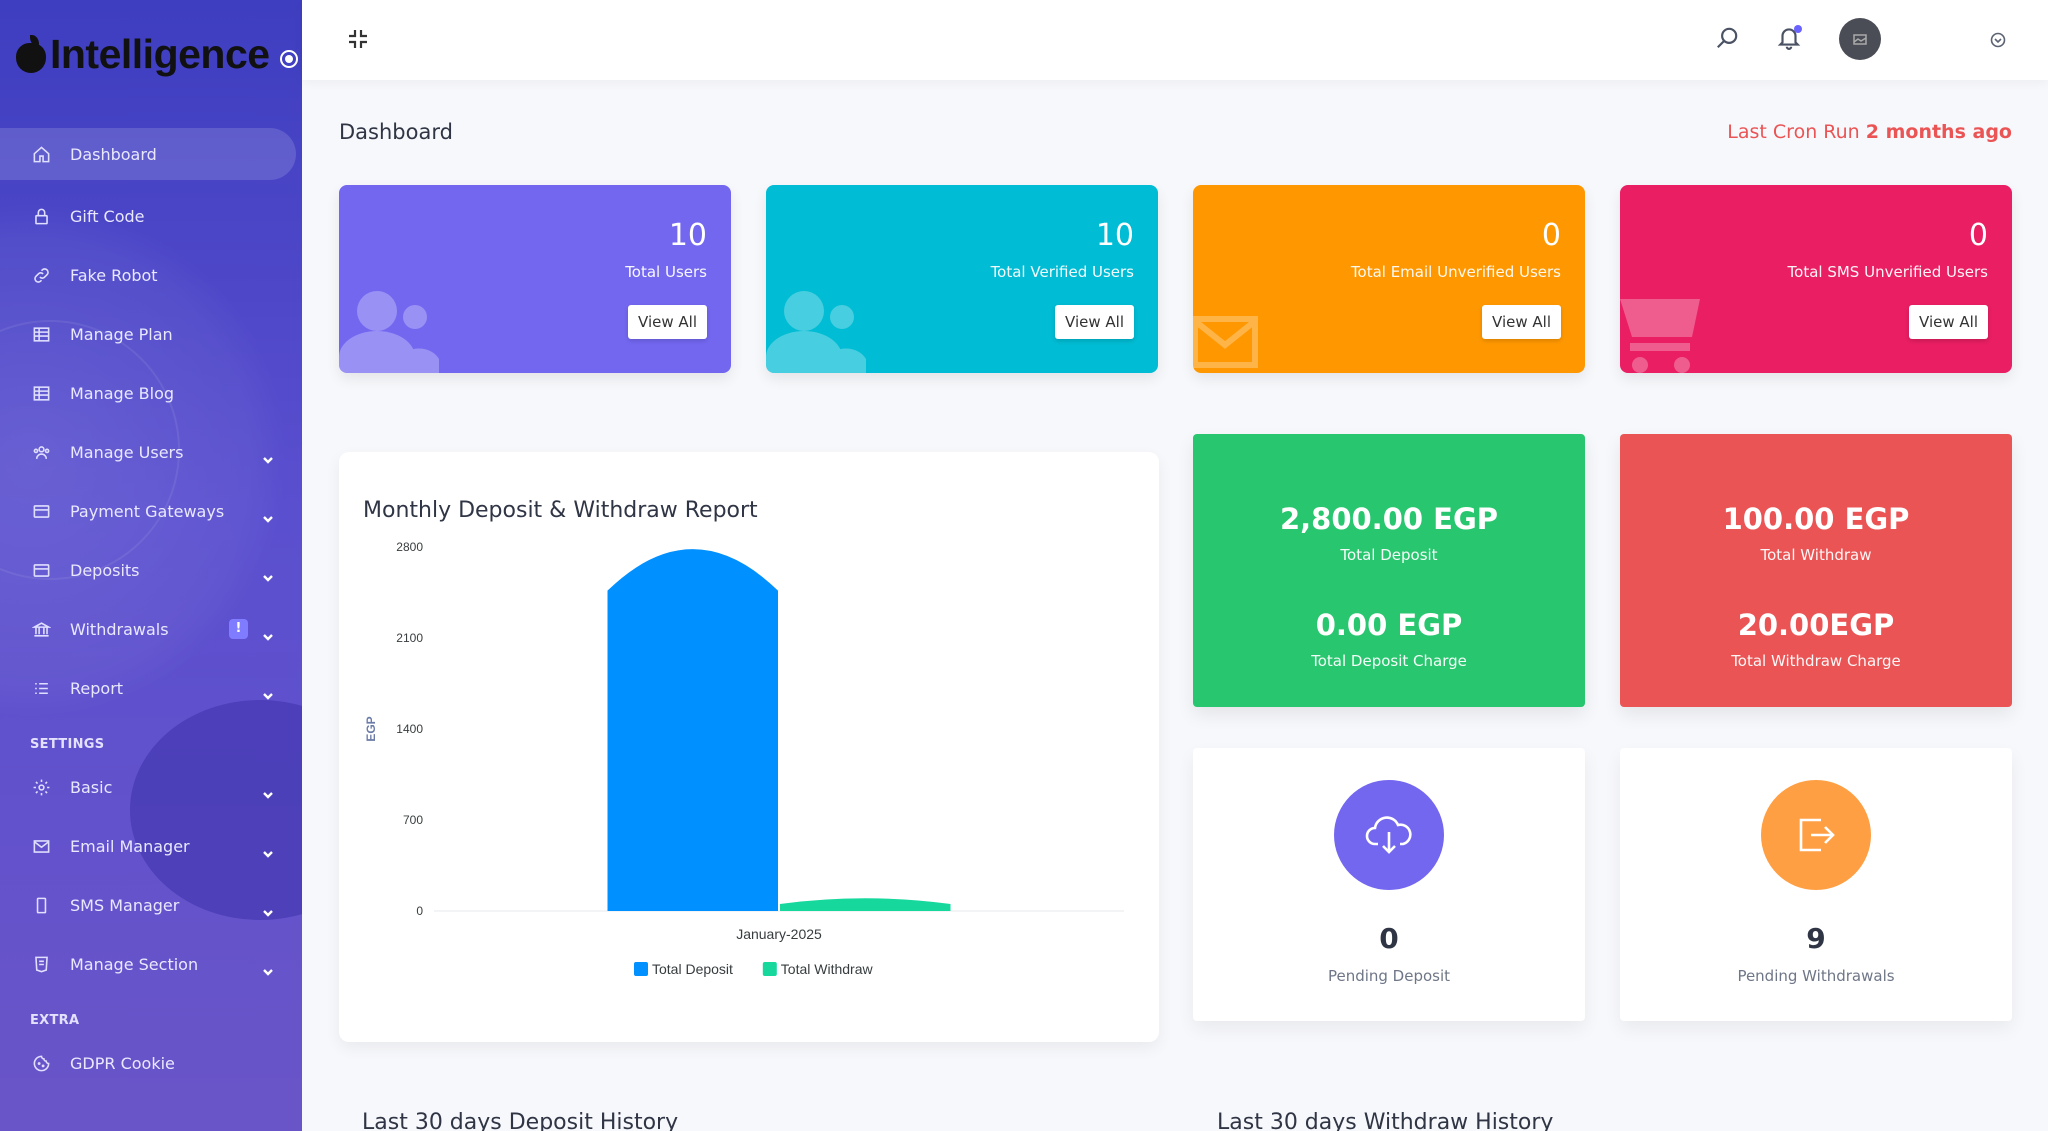 The height and width of the screenshot is (1131, 2048). I want to click on phone-icon, so click(41, 906).